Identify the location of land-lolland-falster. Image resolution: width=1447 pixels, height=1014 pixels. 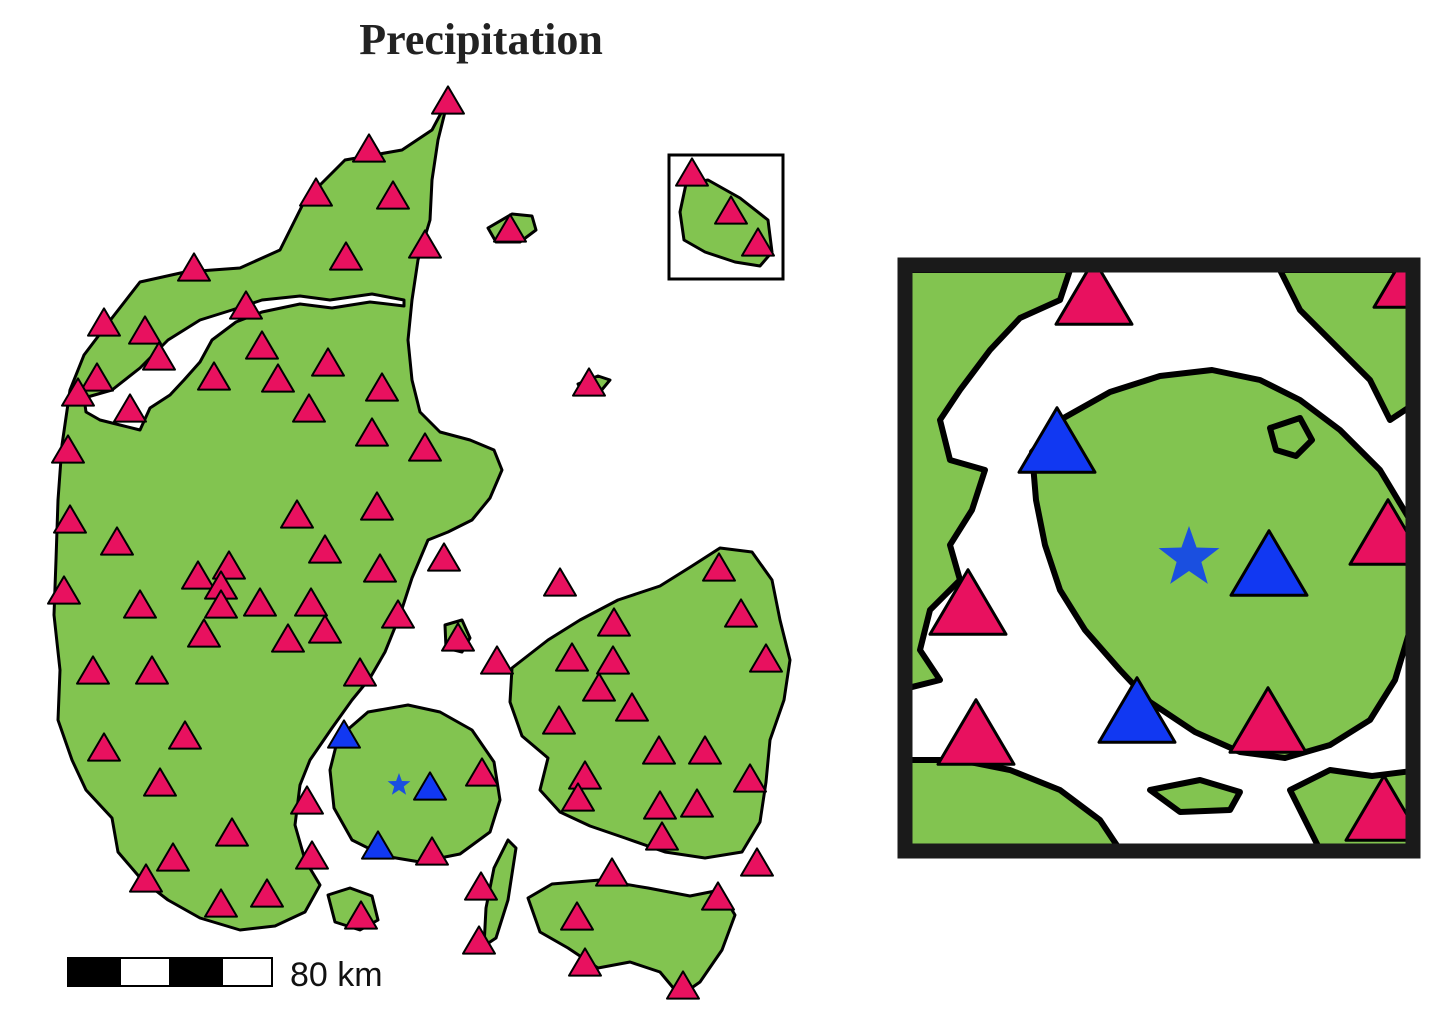
(631, 938).